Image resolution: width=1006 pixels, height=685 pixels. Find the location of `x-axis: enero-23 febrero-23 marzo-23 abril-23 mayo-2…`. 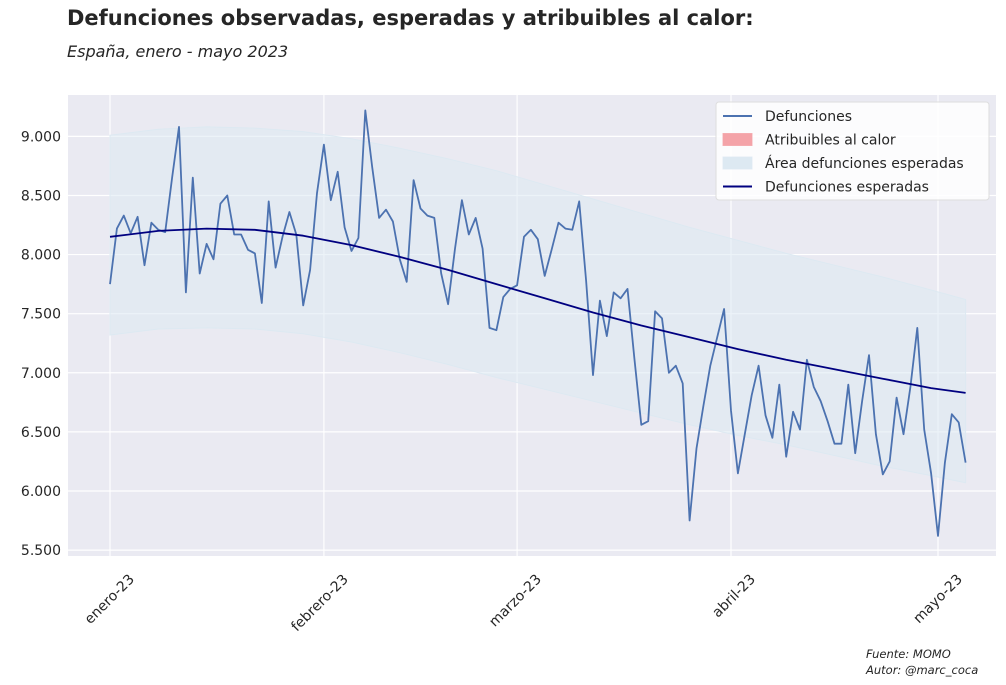

x-axis: enero-23 febrero-23 marzo-23 abril-23 mayo-2… is located at coordinates (524, 603).